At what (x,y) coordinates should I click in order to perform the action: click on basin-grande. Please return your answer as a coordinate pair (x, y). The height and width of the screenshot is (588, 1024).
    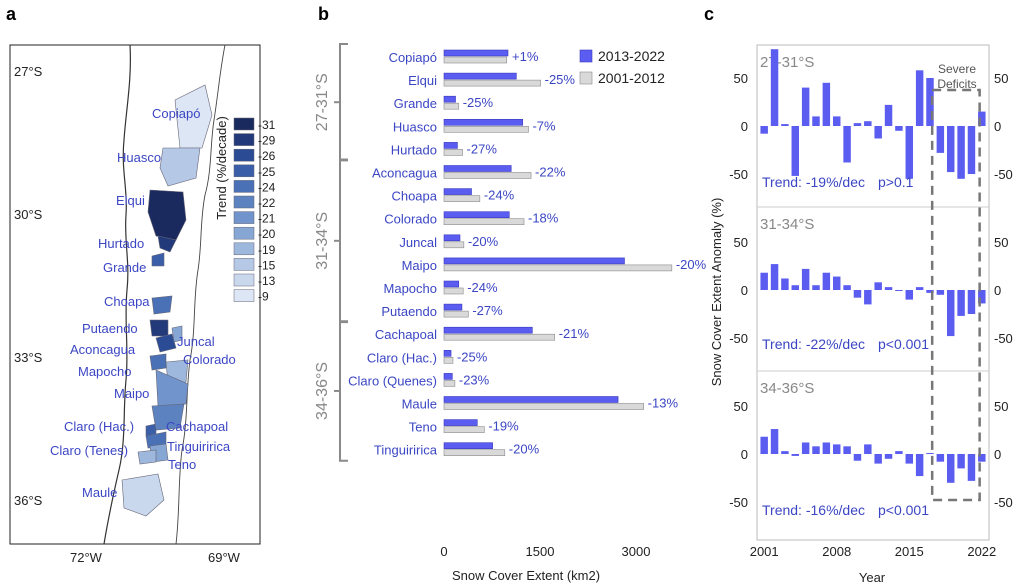
    Looking at the image, I should click on (158, 259).